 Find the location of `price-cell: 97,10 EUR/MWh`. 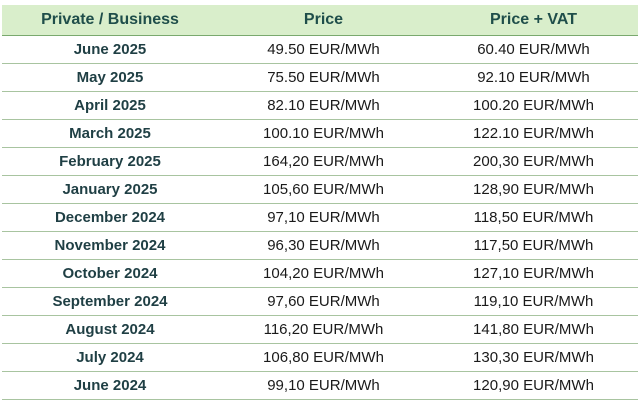

price-cell: 97,10 EUR/MWh is located at coordinates (323, 217).